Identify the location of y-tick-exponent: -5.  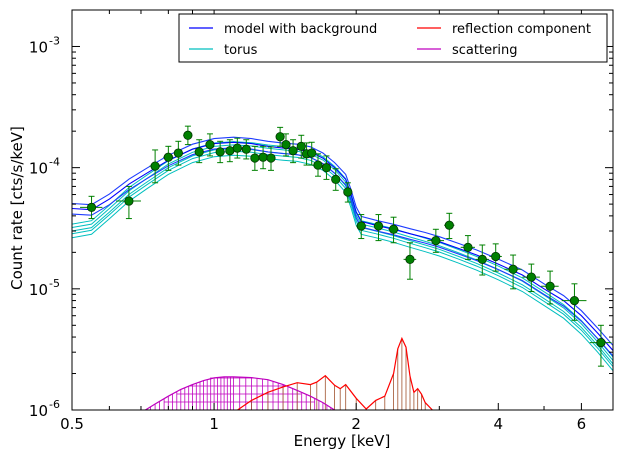
(54, 283).